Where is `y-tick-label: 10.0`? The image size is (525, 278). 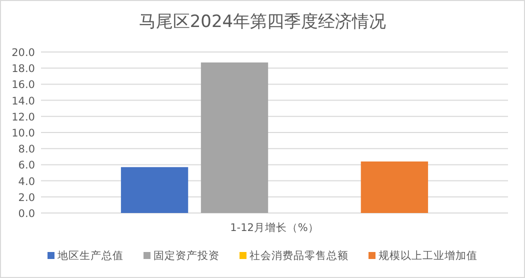
y-tick-label: 10.0 is located at coordinates (23, 134).